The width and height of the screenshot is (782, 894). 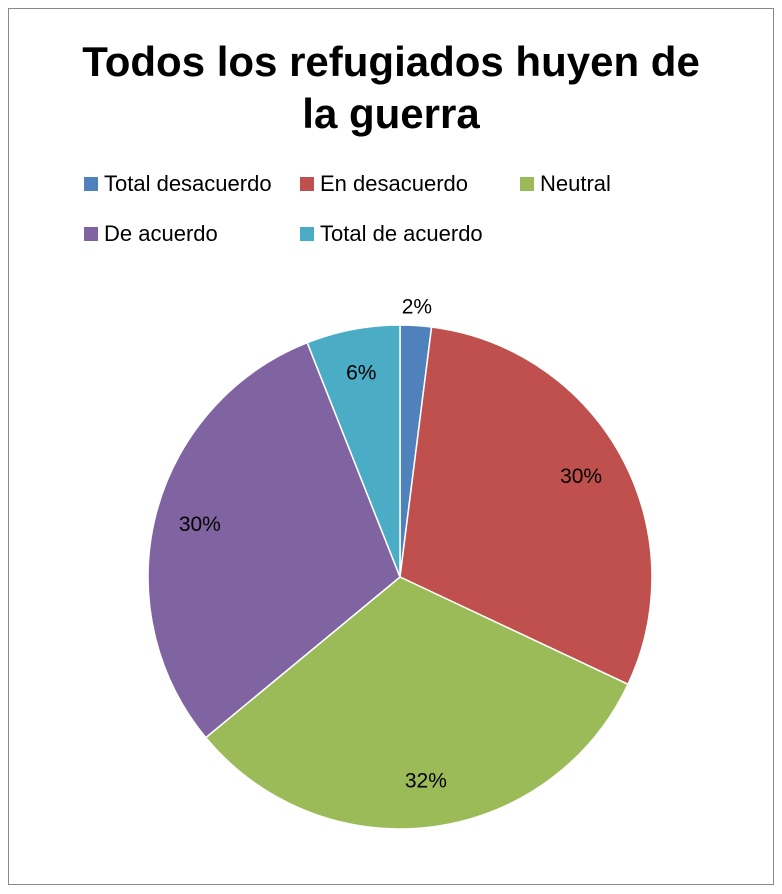 What do you see at coordinates (161, 233) in the screenshot?
I see `legend-label: De acuerdo` at bounding box center [161, 233].